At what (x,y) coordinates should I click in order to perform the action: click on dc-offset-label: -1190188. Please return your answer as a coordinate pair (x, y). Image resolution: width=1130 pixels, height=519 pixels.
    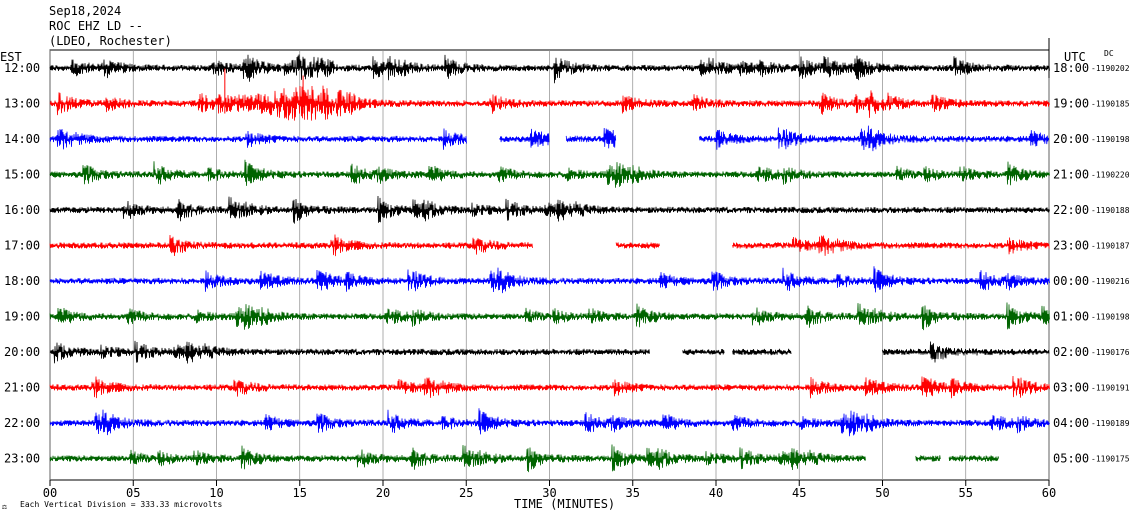
    Looking at the image, I should click on (1110, 210).